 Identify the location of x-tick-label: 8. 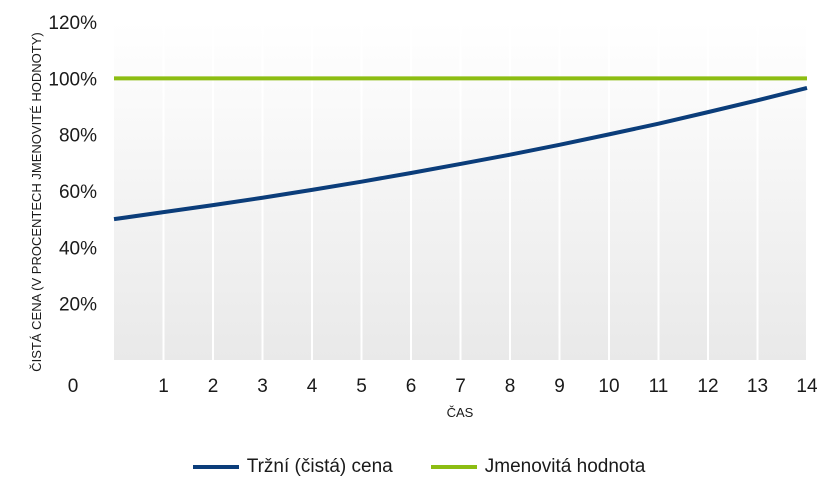
(510, 386).